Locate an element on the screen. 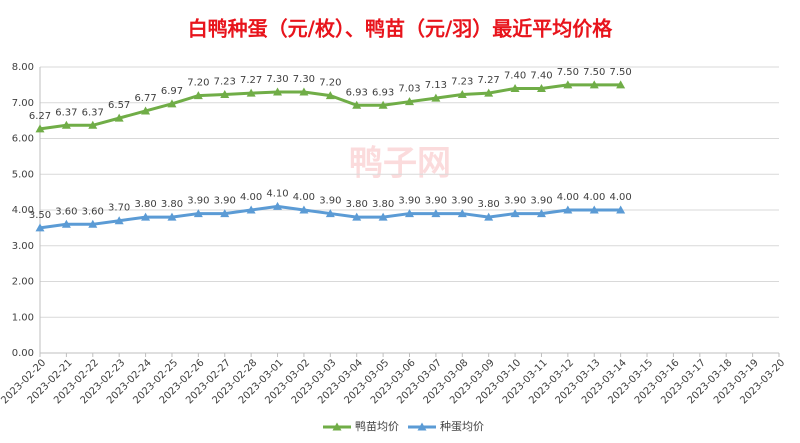  y-tick-label: 5.00 is located at coordinates (23, 174).